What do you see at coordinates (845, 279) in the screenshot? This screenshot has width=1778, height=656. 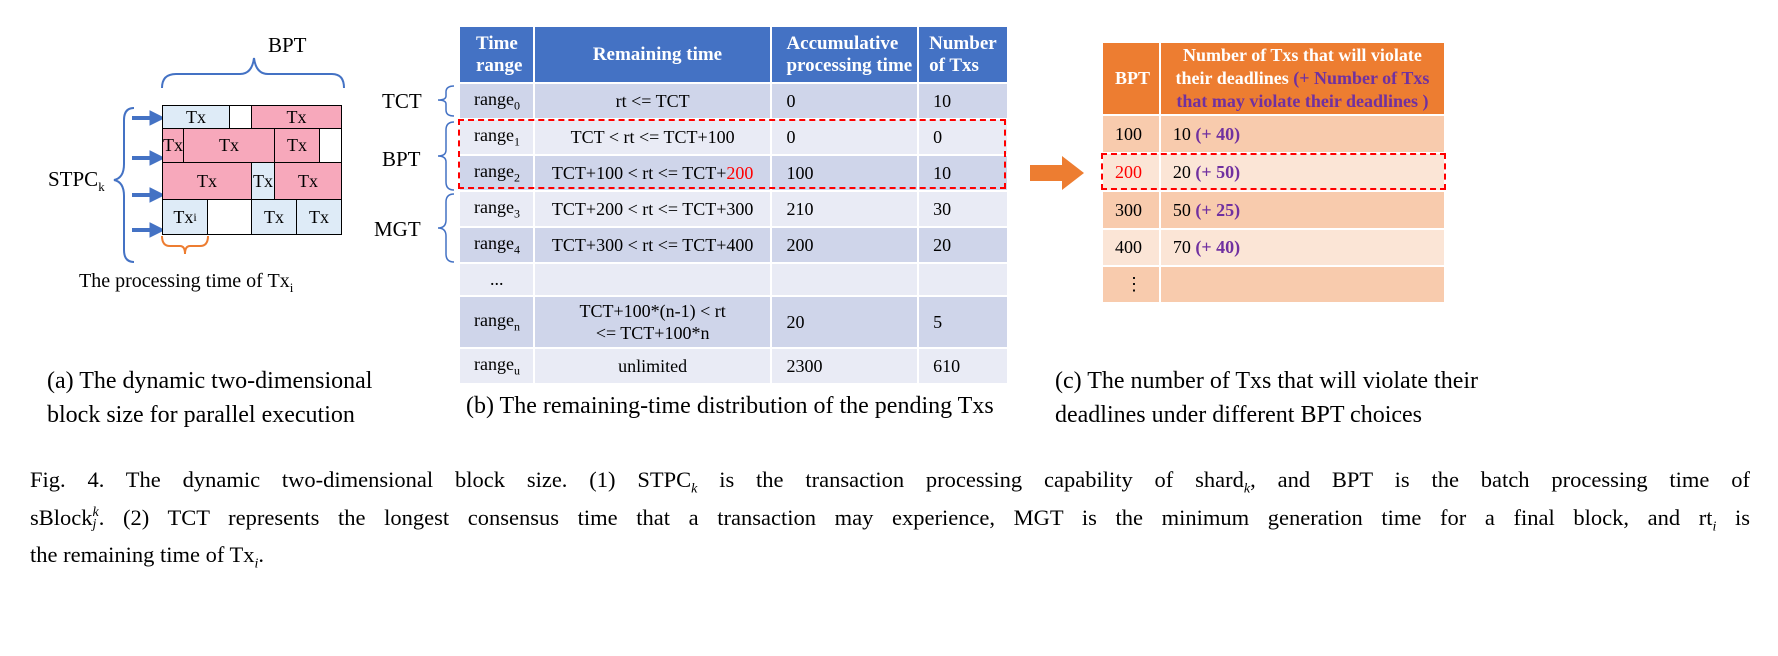 I see `acc-cell` at bounding box center [845, 279].